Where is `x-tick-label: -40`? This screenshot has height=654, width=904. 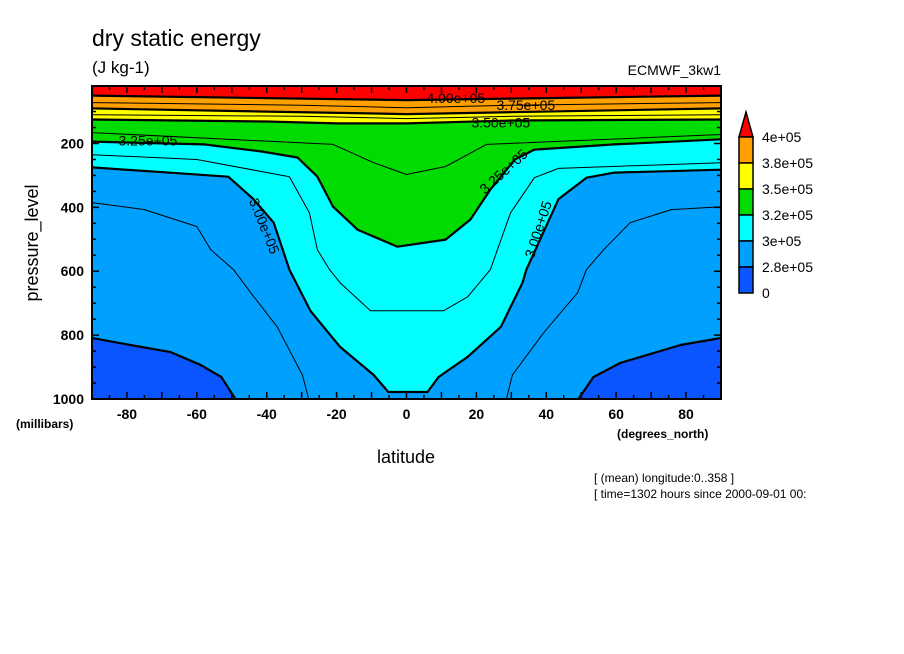
x-tick-label: -40 is located at coordinates (267, 414).